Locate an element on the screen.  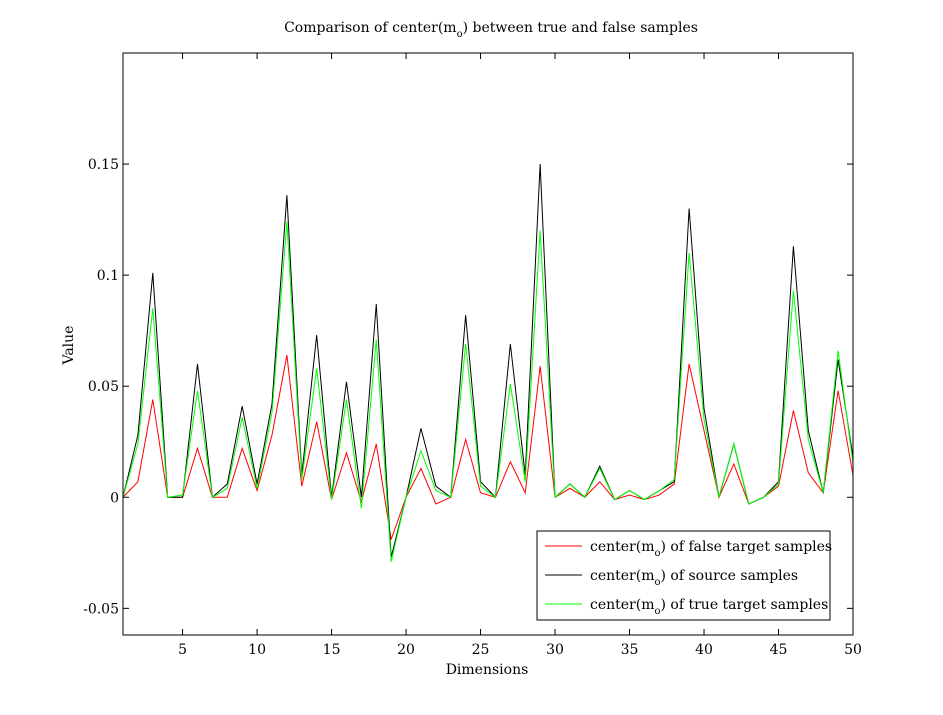
legend-label-rest: ) of false target samples is located at coordinates (747, 547).